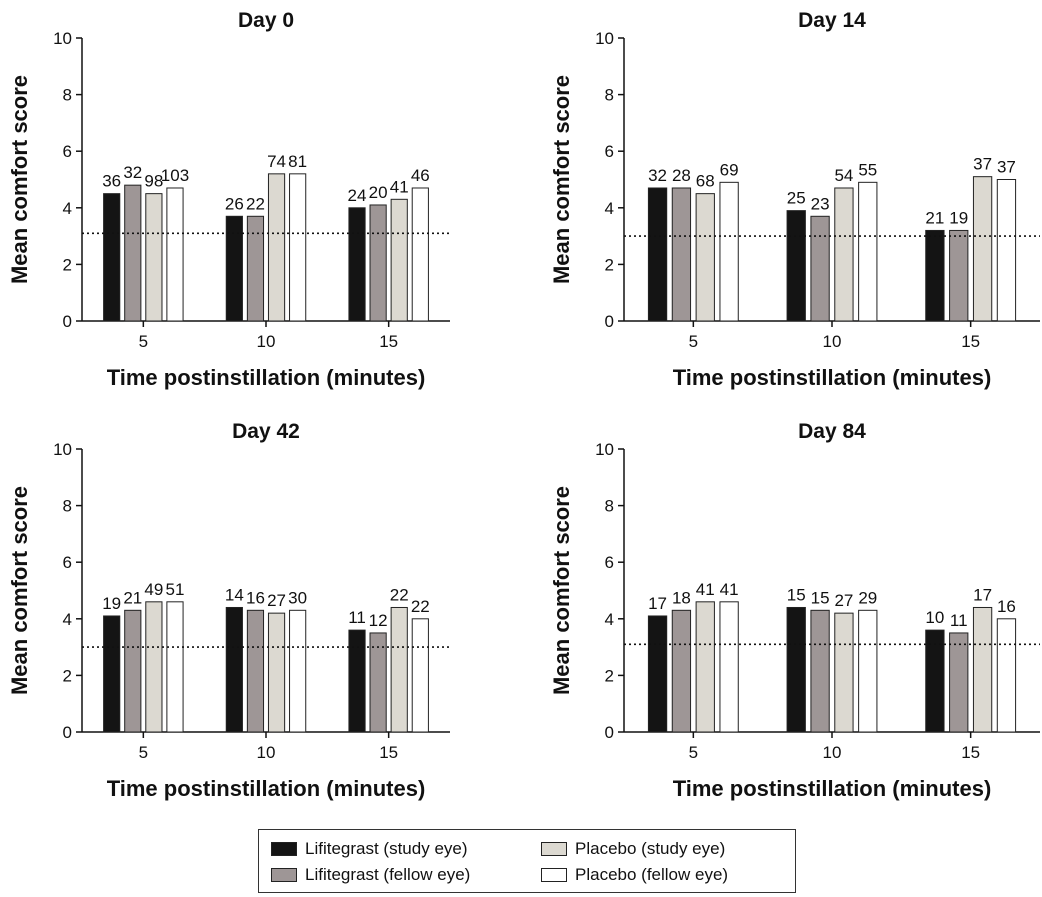 The image size is (1042, 897). Describe the element at coordinates (386, 848) in the screenshot. I see `legend-label: Lifitegrast (study eye)` at that location.